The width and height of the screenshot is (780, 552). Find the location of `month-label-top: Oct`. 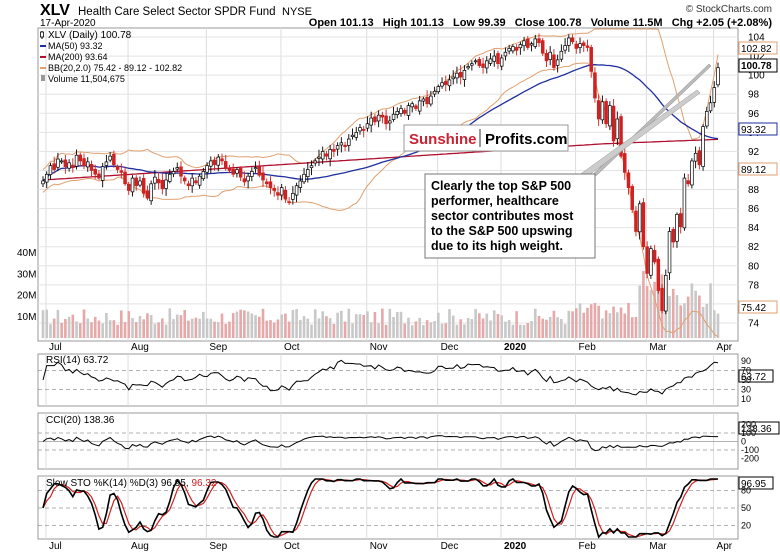

month-label-top: Oct is located at coordinates (292, 347).